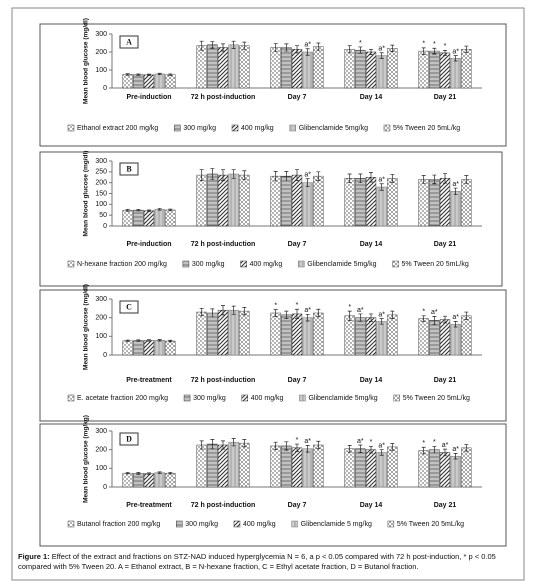  I want to click on legend-label: Glibenclamide 5mg/kg, so click(333, 128).